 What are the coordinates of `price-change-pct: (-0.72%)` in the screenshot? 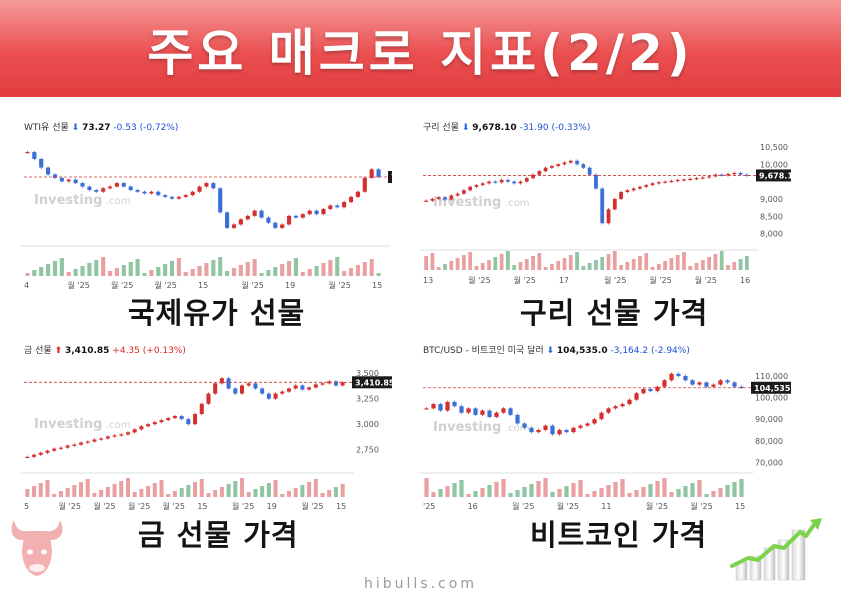 It's located at (159, 128).